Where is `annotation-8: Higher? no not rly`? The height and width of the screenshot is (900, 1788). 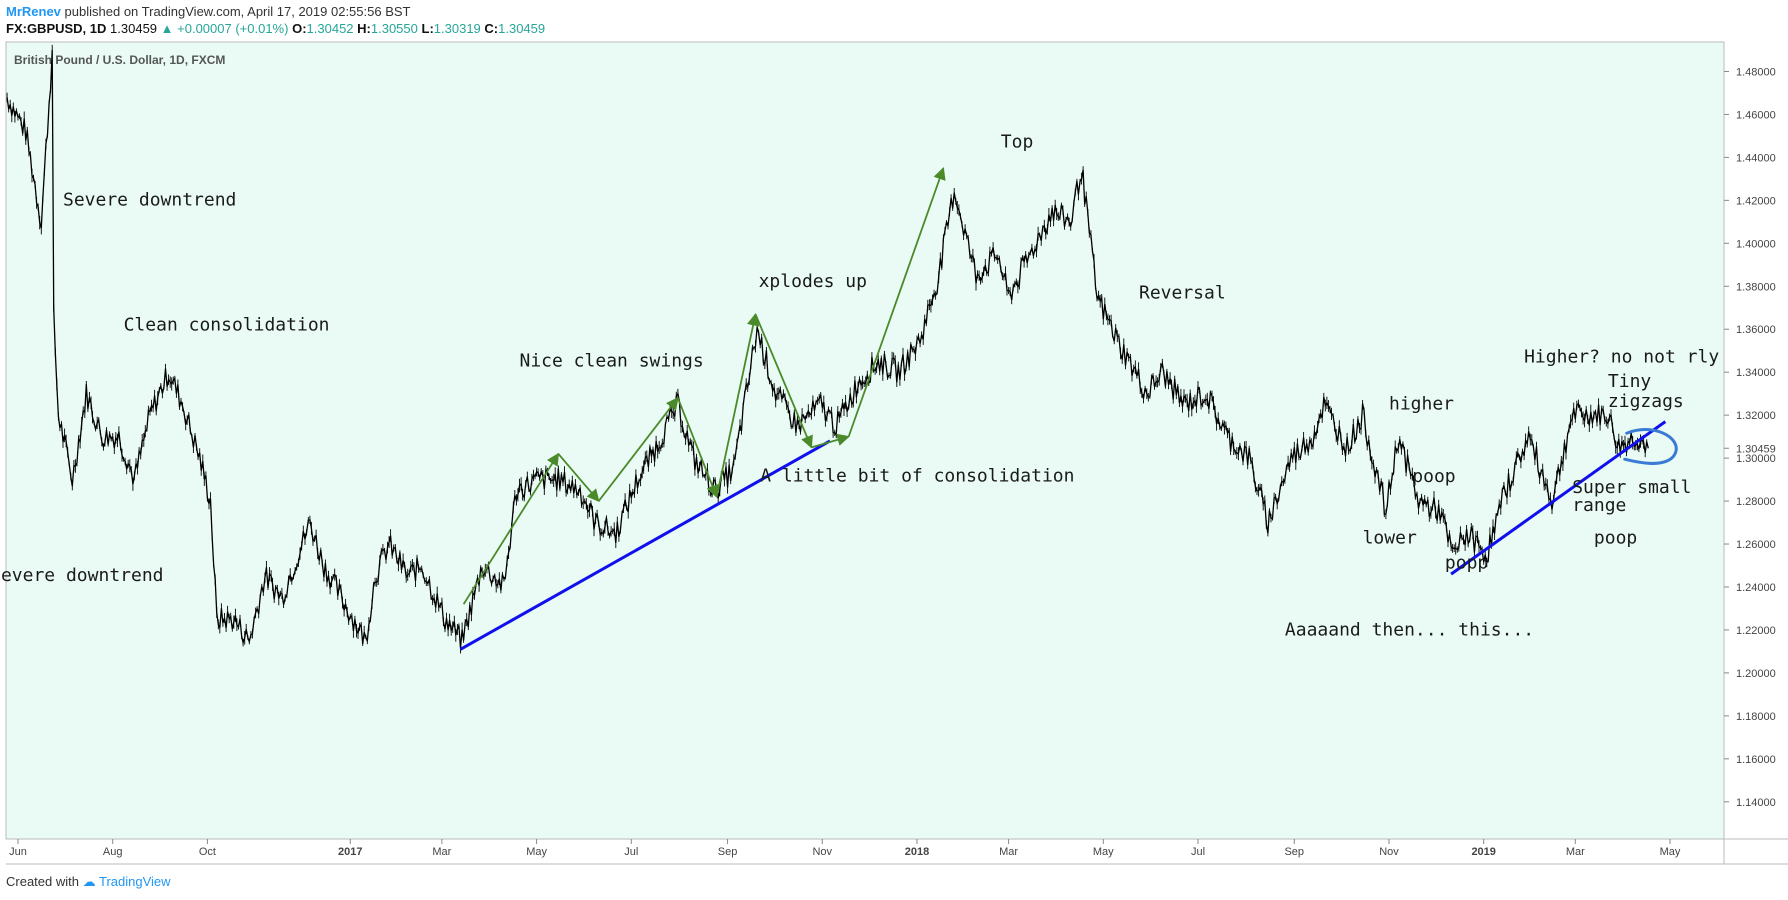 annotation-8: Higher? no not rly is located at coordinates (1621, 356).